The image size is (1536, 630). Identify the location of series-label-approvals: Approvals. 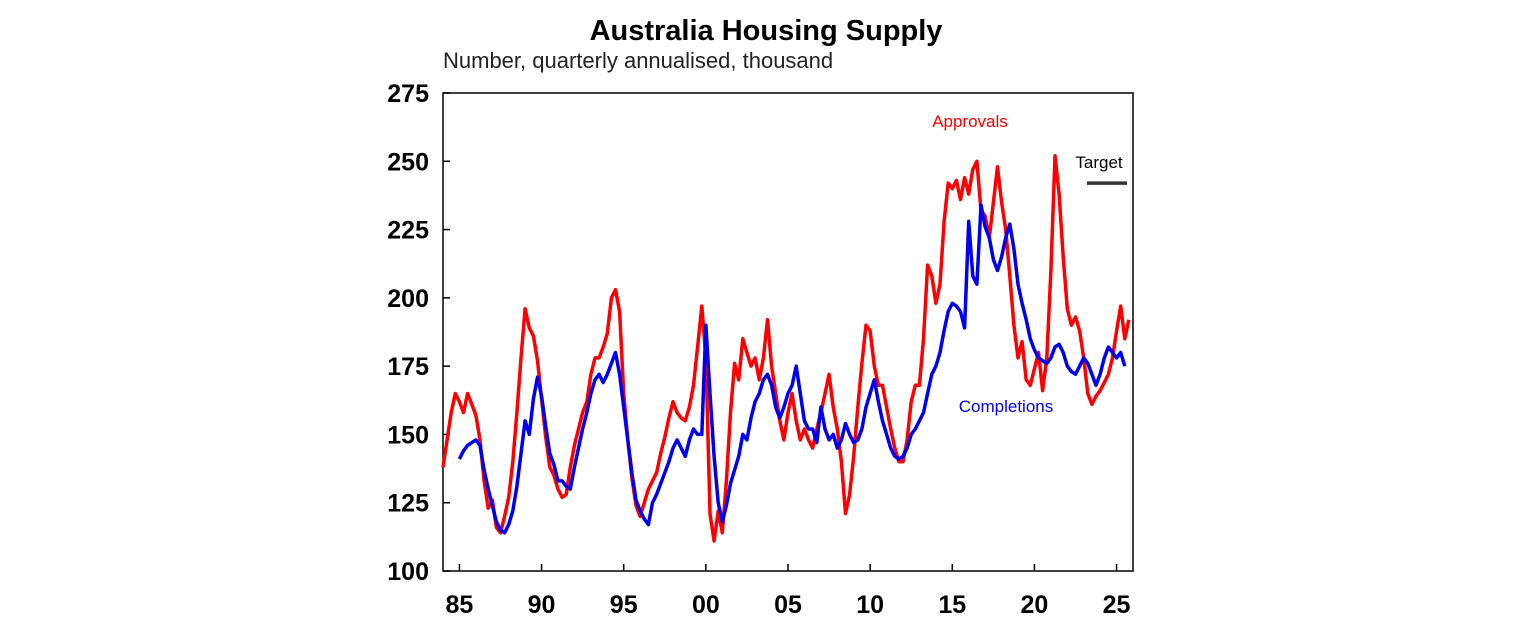
(970, 121).